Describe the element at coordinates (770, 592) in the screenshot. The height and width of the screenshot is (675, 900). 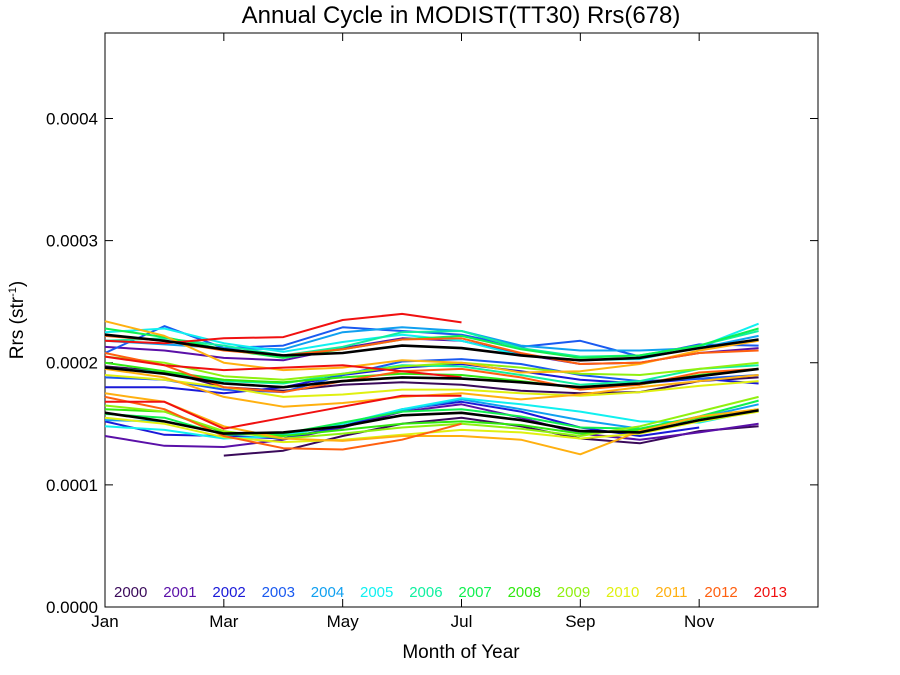
I see `legend-entry: 2013` at that location.